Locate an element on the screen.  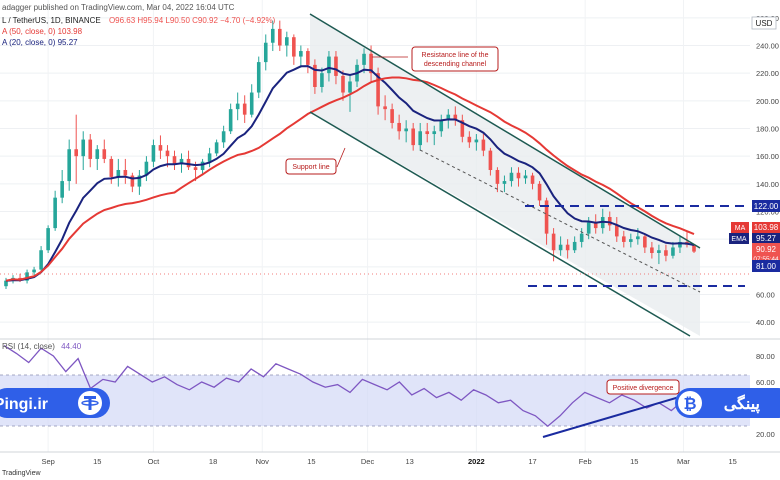
price-tick-label: 140.00 is located at coordinates (767, 184).